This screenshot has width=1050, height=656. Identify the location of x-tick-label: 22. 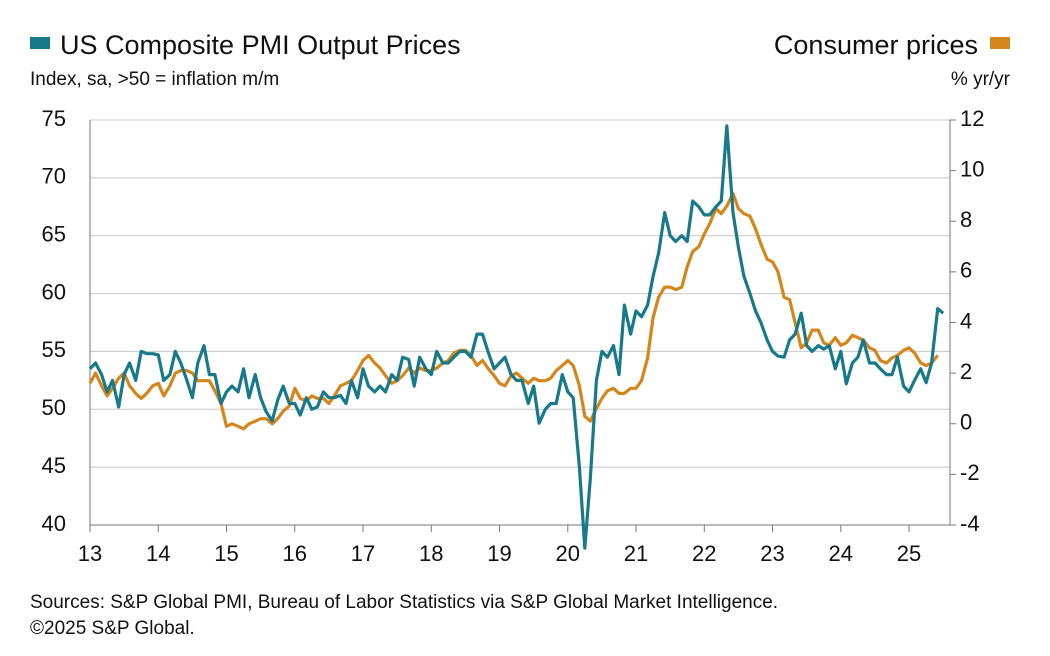
(704, 553).